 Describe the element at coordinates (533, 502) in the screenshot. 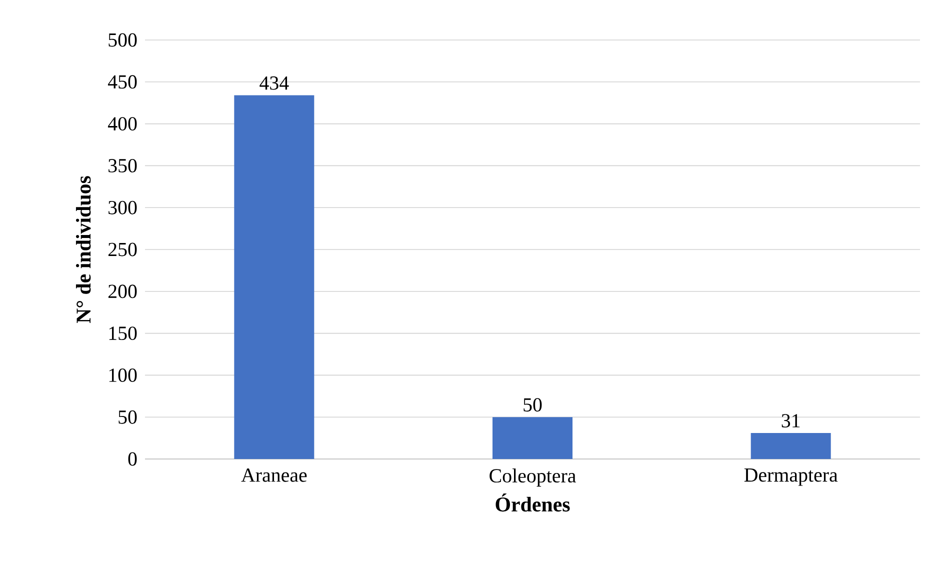

I see `x-axis-title: Órdenes` at that location.